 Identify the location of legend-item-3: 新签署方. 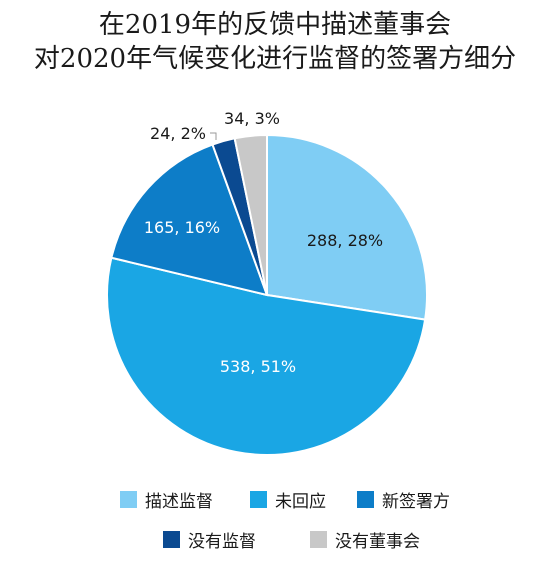
(403, 499).